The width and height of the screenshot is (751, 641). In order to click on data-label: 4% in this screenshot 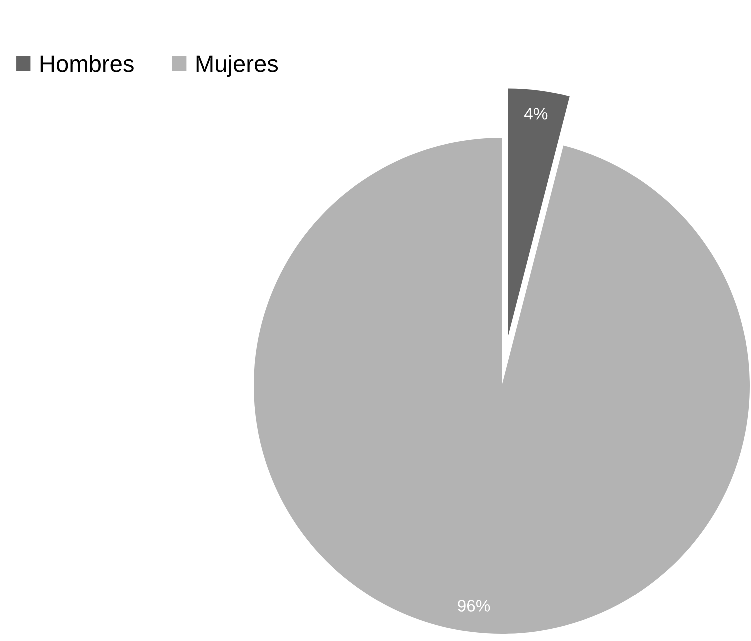, I will do `click(536, 114)`.